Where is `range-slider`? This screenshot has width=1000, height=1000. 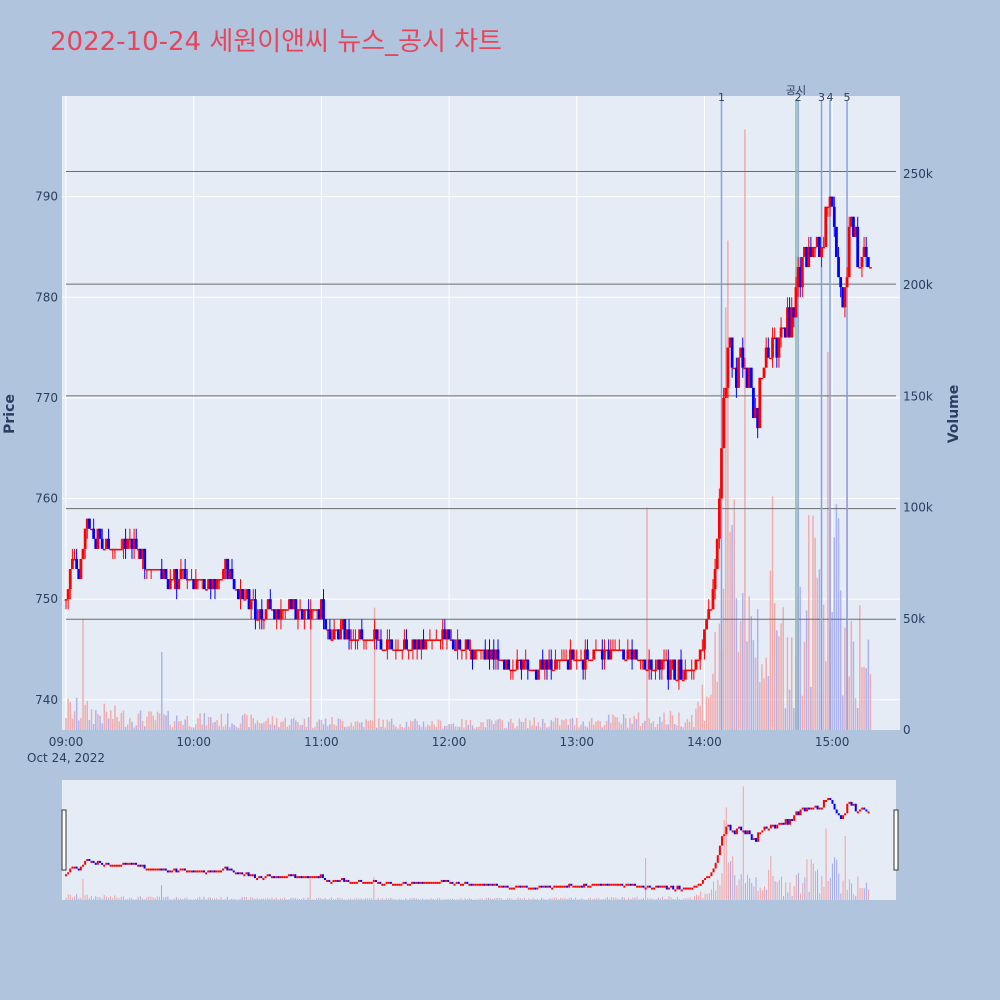
range-slider is located at coordinates (480, 840).